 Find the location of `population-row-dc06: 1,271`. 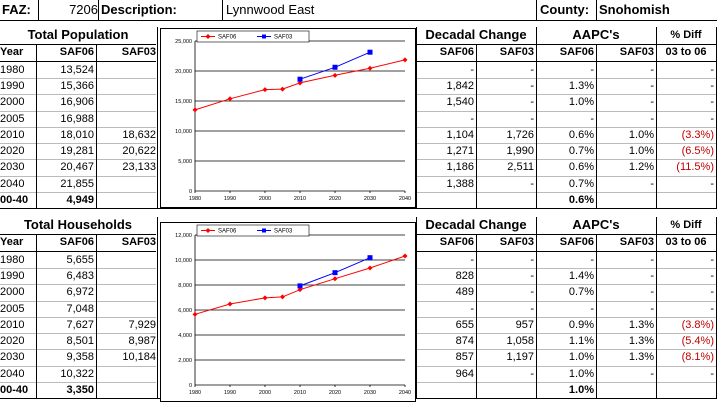

population-row-dc06: 1,271 is located at coordinates (460, 151).